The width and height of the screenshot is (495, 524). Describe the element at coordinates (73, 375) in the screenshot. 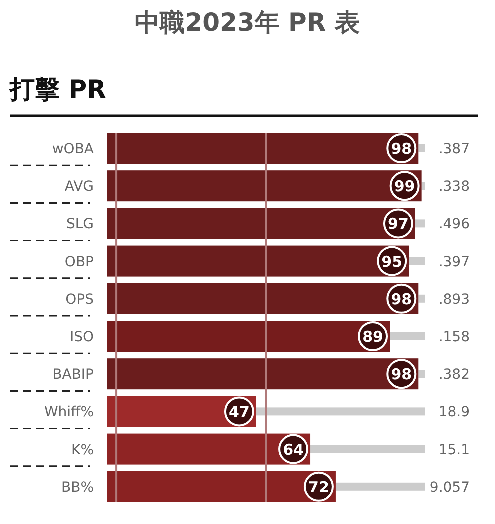

I see `y-tick-label: BABIP` at that location.